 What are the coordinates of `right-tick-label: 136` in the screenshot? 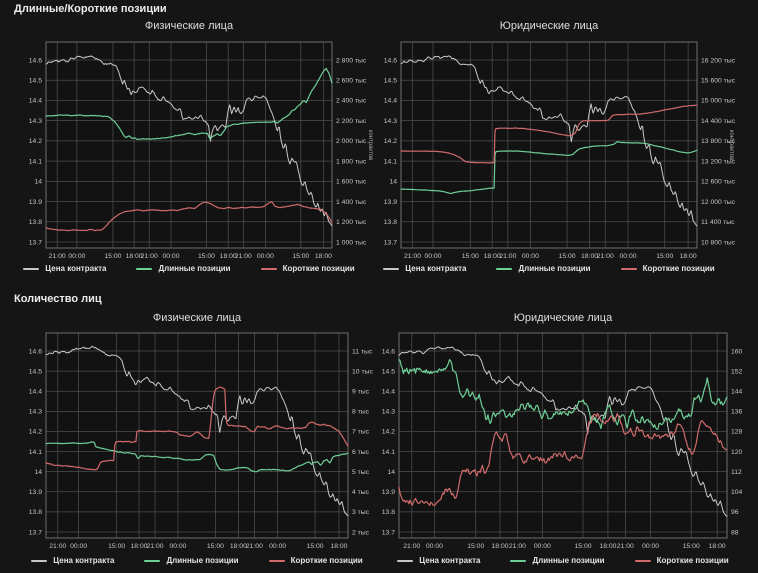 It's located at (737, 412).